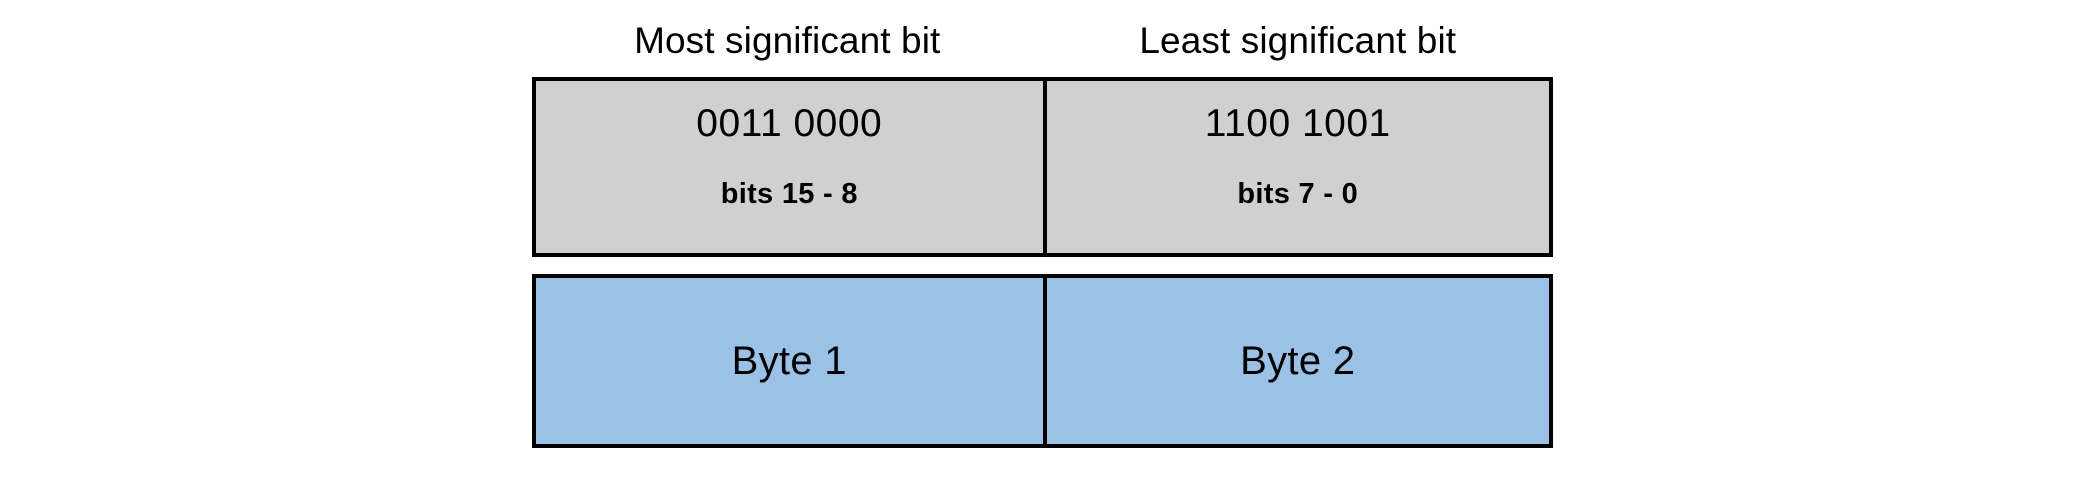 The image size is (2089, 480). What do you see at coordinates (787, 40) in the screenshot?
I see `caption-most-significant-bit: Most significant bit` at bounding box center [787, 40].